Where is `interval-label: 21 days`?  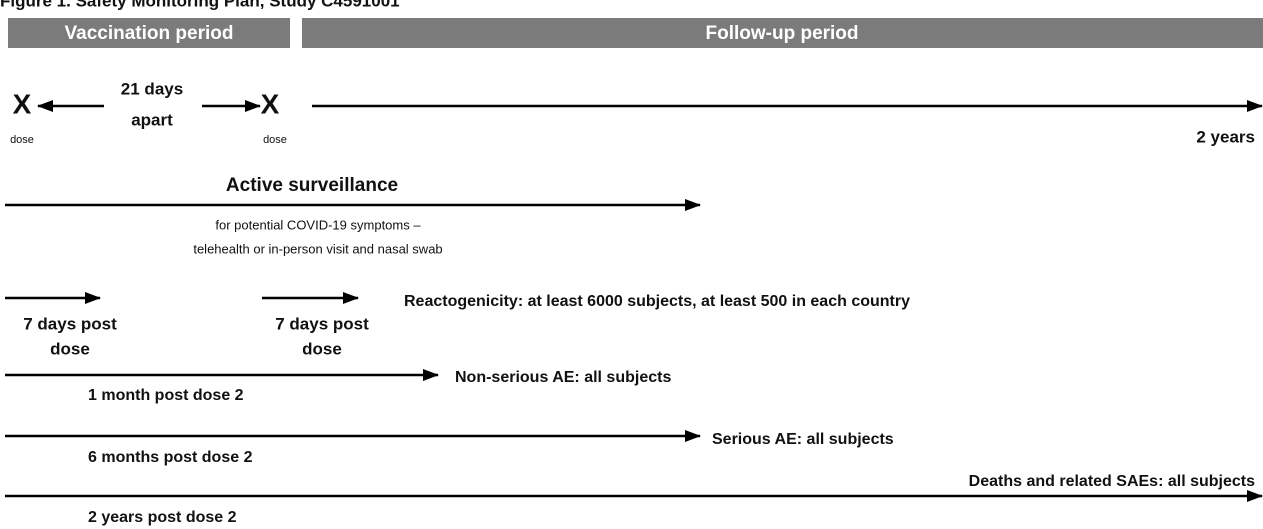
interval-label: 21 days is located at coordinates (152, 88).